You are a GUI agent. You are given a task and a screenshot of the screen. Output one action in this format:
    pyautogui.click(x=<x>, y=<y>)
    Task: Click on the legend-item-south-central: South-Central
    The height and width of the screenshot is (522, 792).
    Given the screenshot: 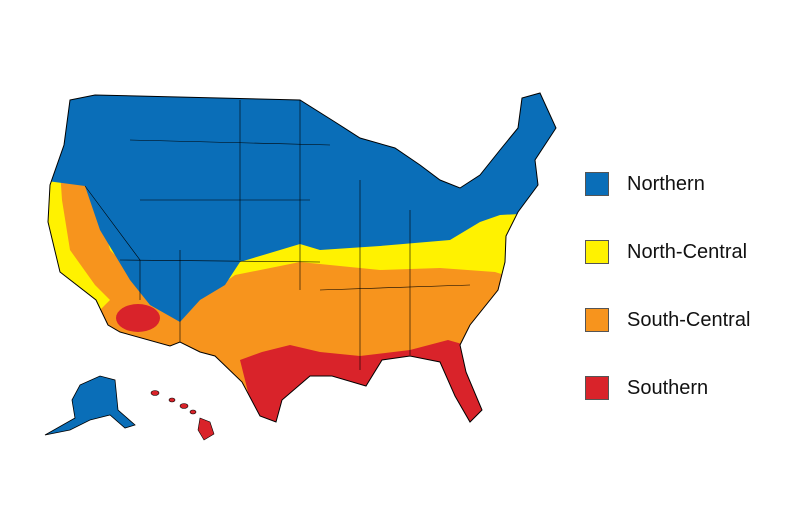 What is the action you would take?
    pyautogui.click(x=667, y=320)
    